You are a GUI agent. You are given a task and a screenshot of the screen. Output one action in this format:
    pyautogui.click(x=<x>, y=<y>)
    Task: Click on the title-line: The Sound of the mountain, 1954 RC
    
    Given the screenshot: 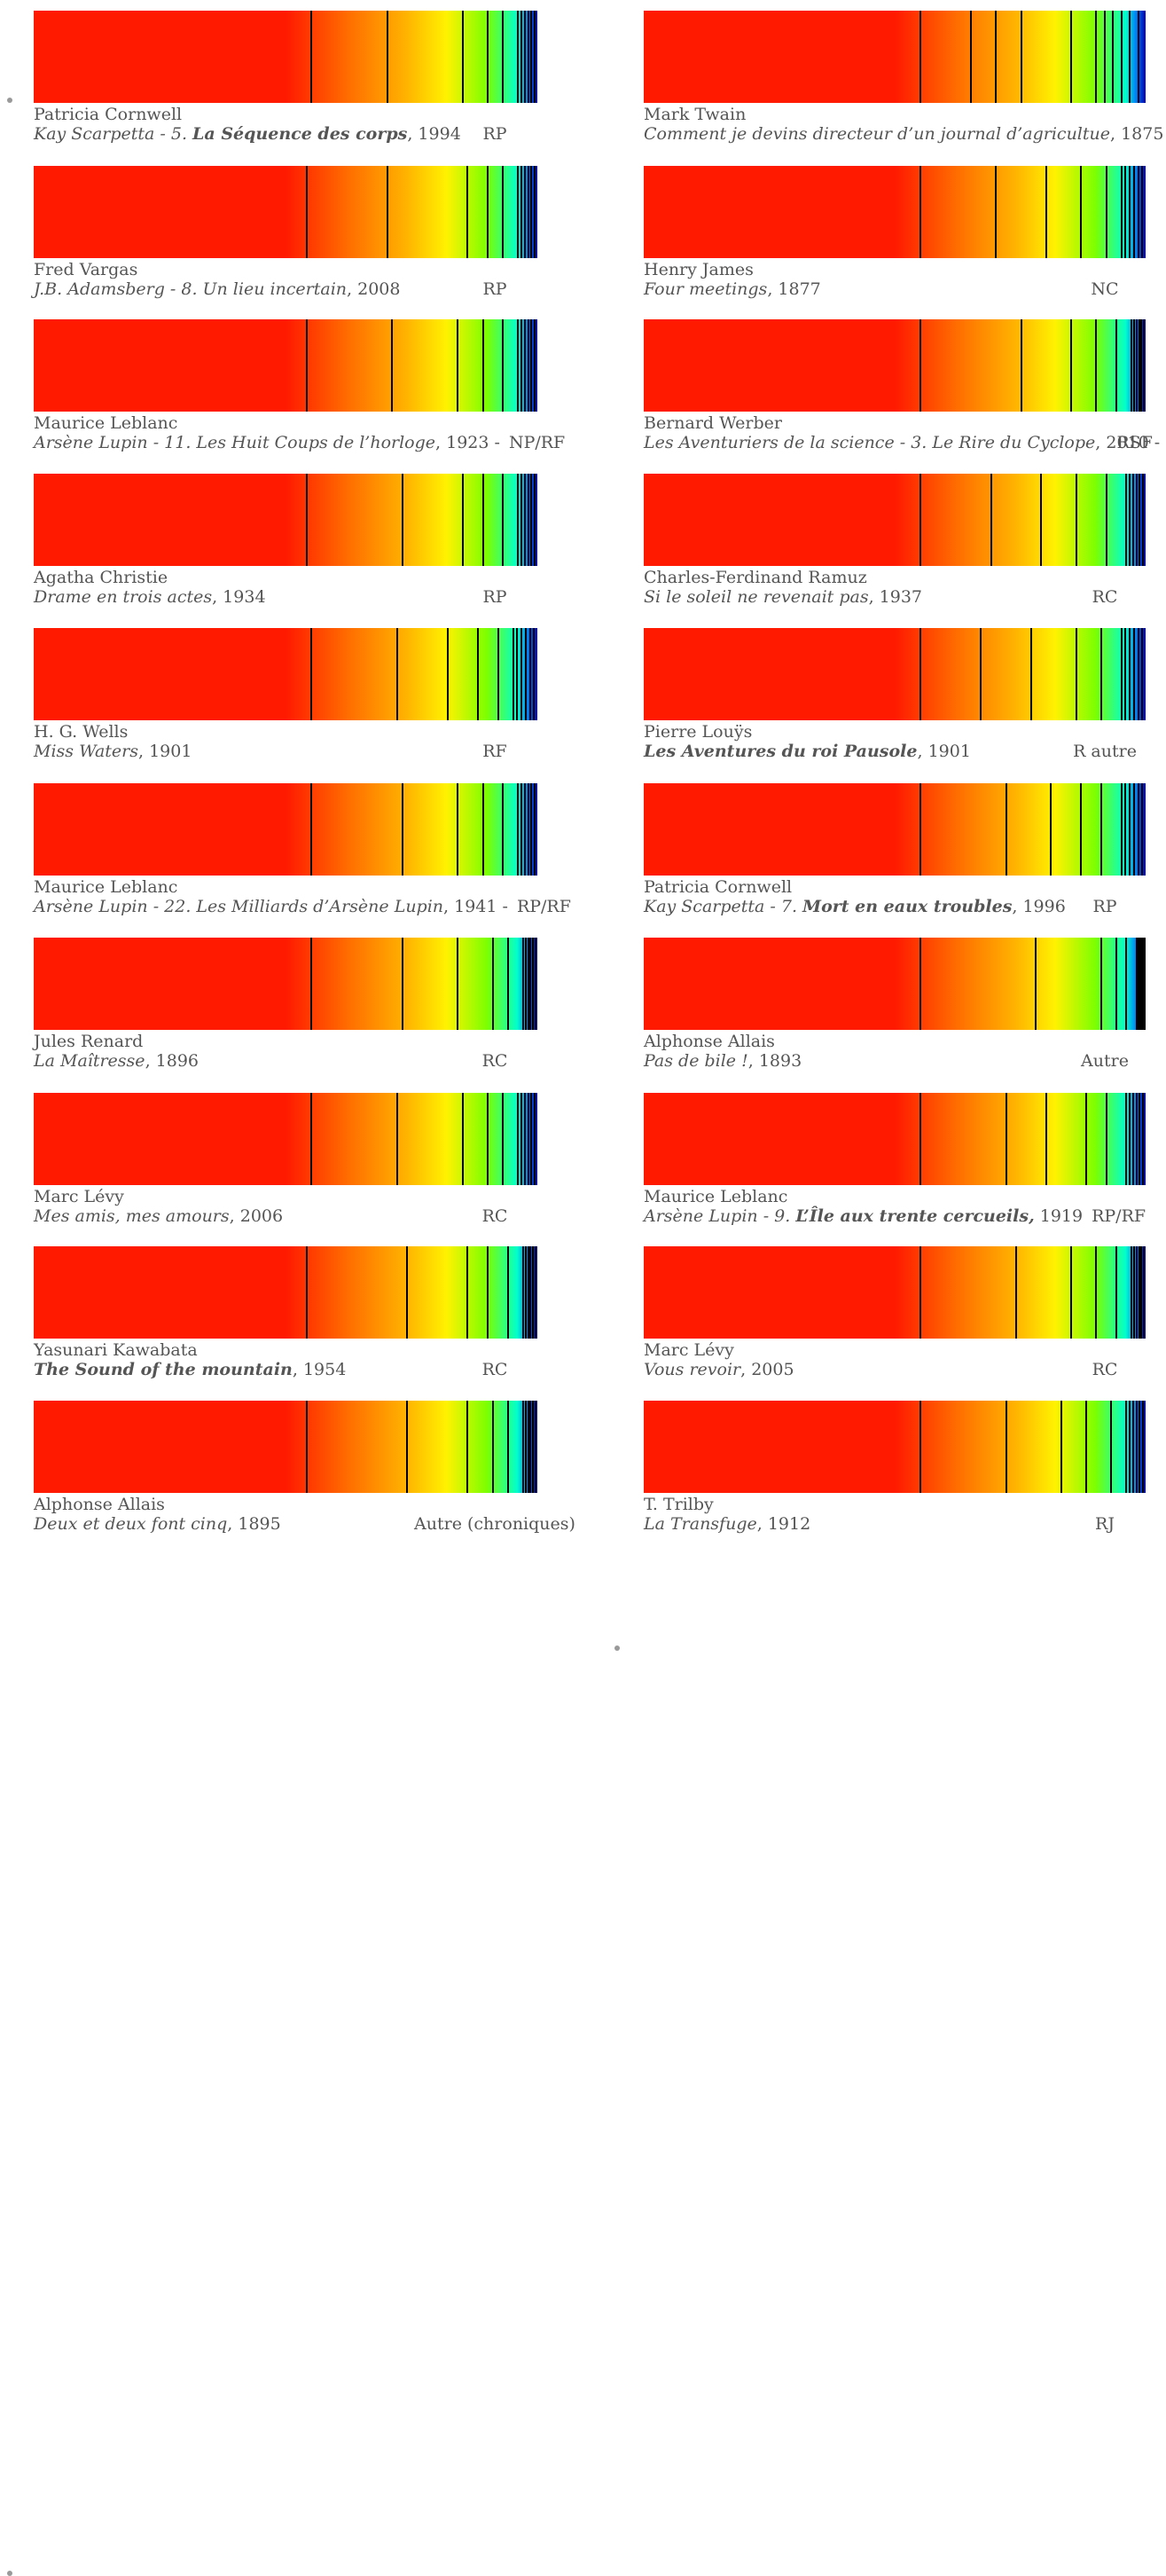 What is the action you would take?
    pyautogui.click(x=285, y=1369)
    